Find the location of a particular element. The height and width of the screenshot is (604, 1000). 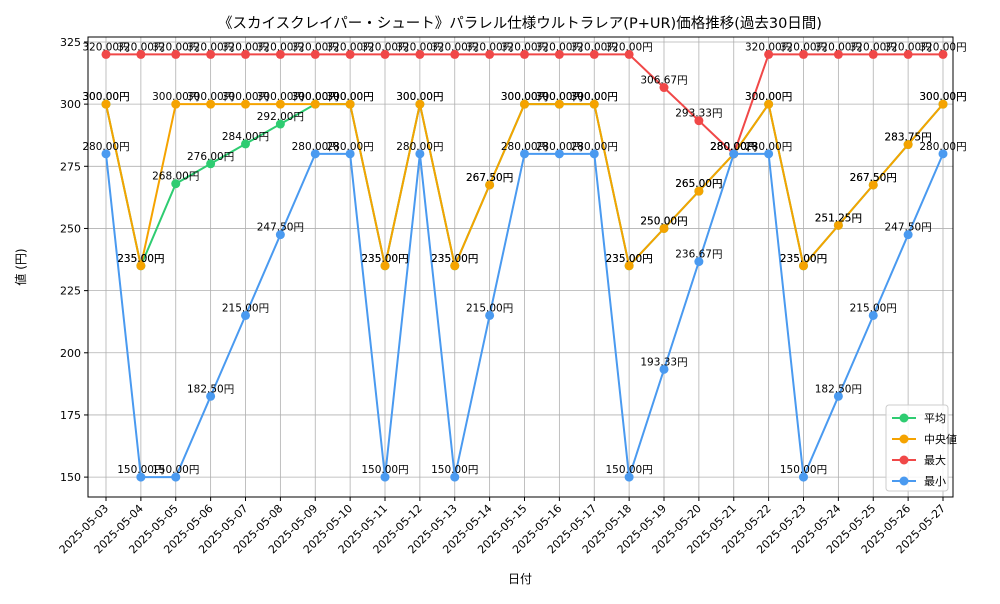

data-label: 293.33円 is located at coordinates (698, 114).